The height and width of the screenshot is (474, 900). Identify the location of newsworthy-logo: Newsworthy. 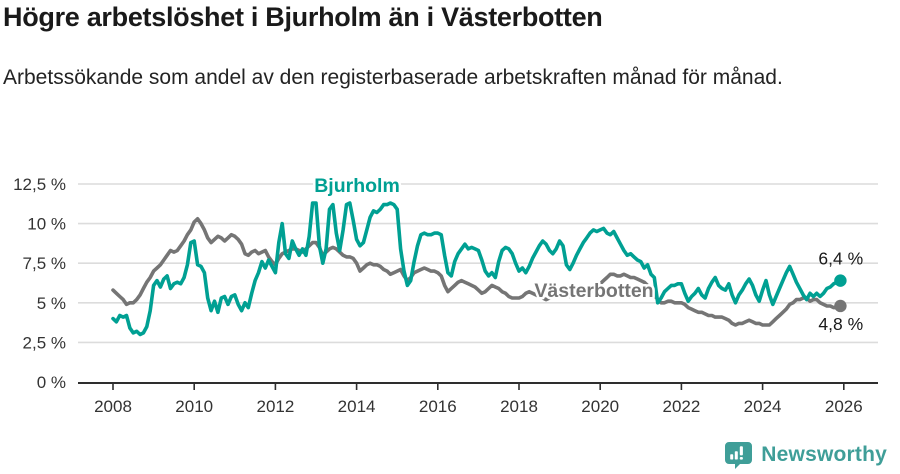
(805, 455).